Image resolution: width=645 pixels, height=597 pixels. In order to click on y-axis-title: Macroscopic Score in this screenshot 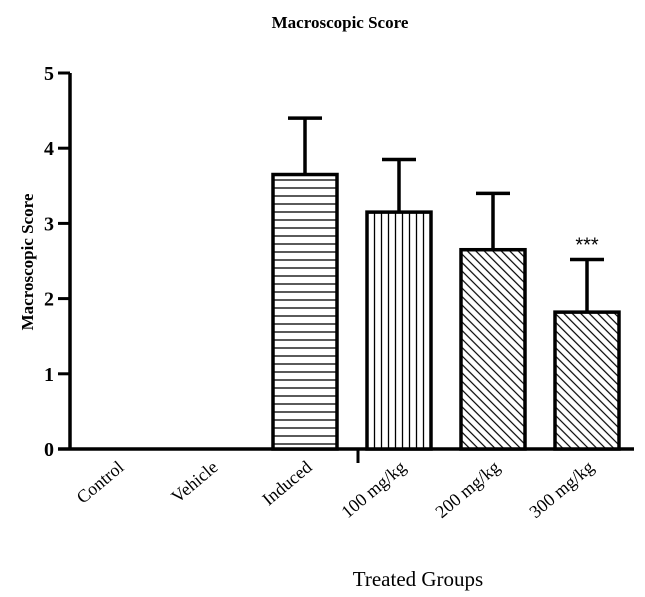, I will do `click(27, 261)`.